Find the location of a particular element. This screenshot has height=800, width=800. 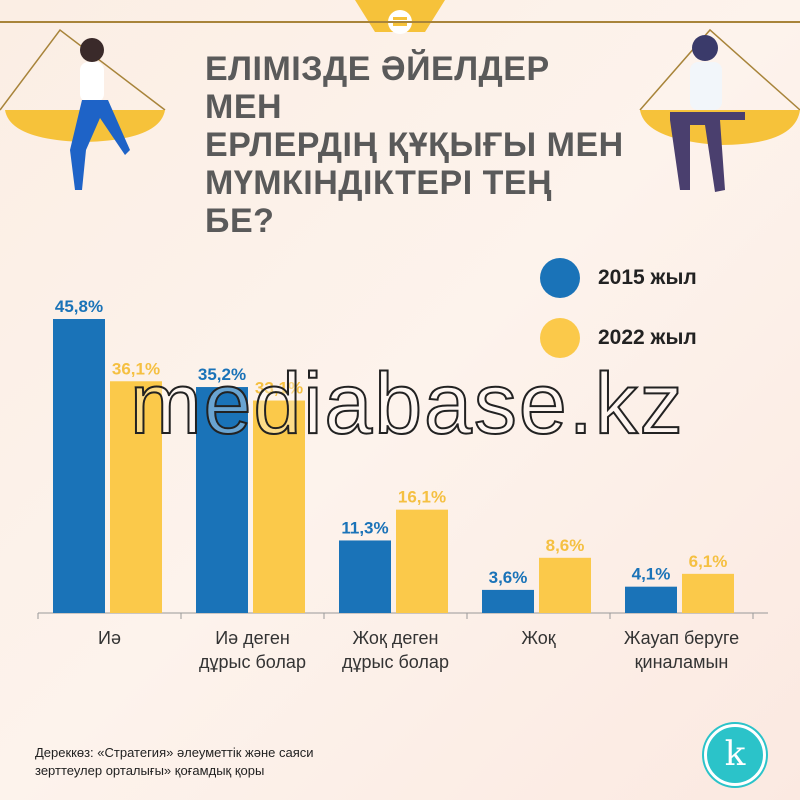

category-label-line: Иә деген is located at coordinates (252, 638).